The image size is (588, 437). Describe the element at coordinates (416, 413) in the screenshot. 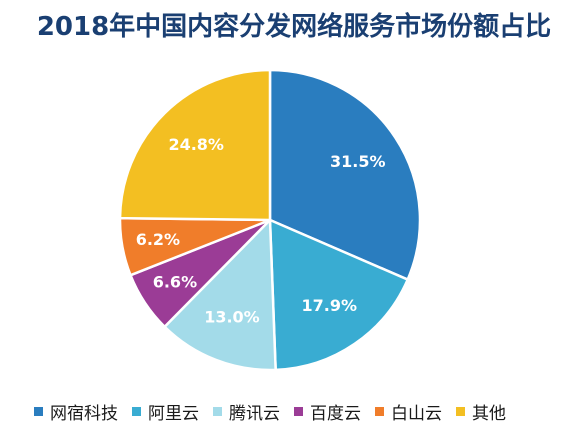

I see `legend-label-4: 白山云` at that location.